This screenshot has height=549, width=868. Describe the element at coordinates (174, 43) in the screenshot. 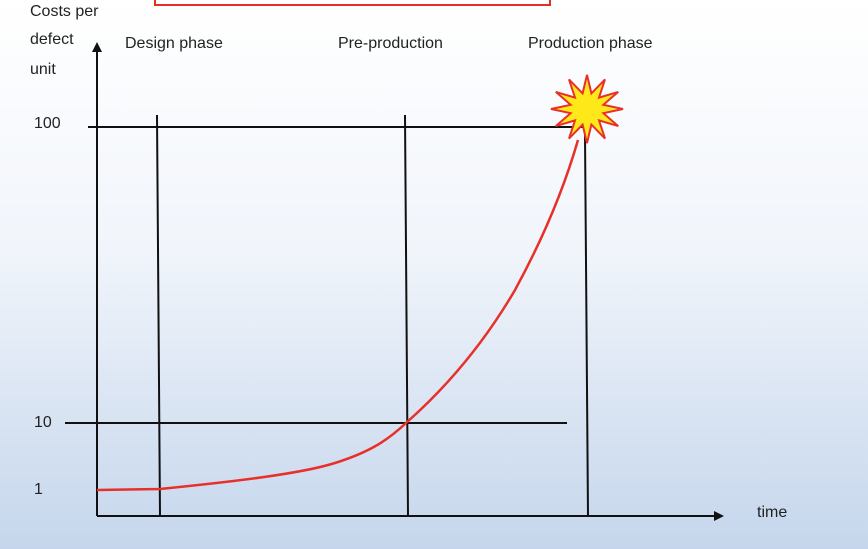

I see `phase-label: Design phase` at that location.